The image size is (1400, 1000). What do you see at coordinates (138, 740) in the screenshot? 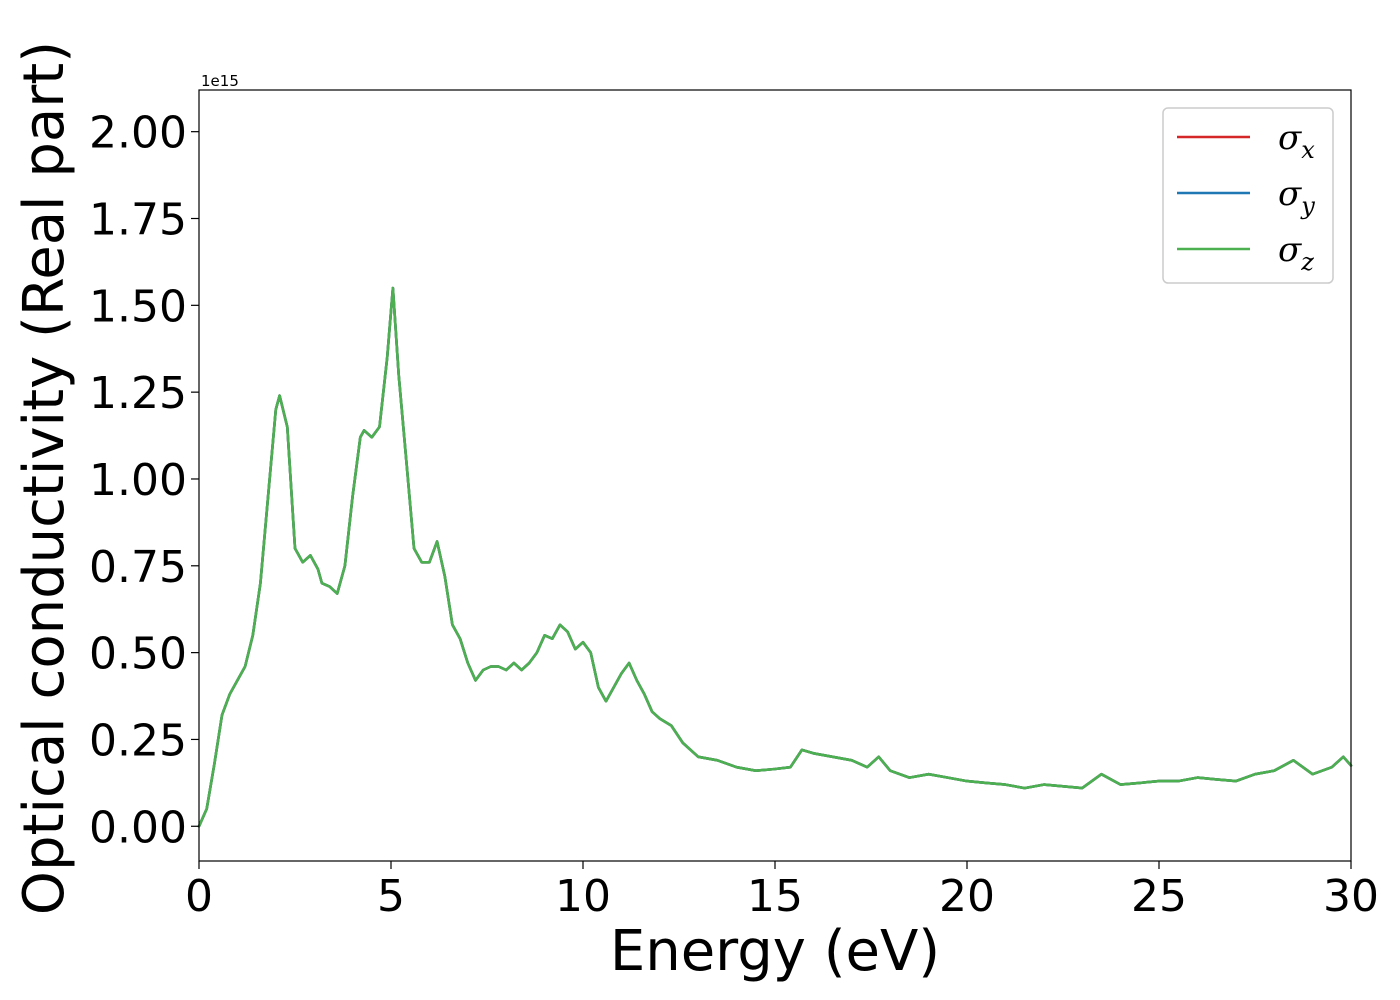
I see `y-tick-label: 0.25` at bounding box center [138, 740].